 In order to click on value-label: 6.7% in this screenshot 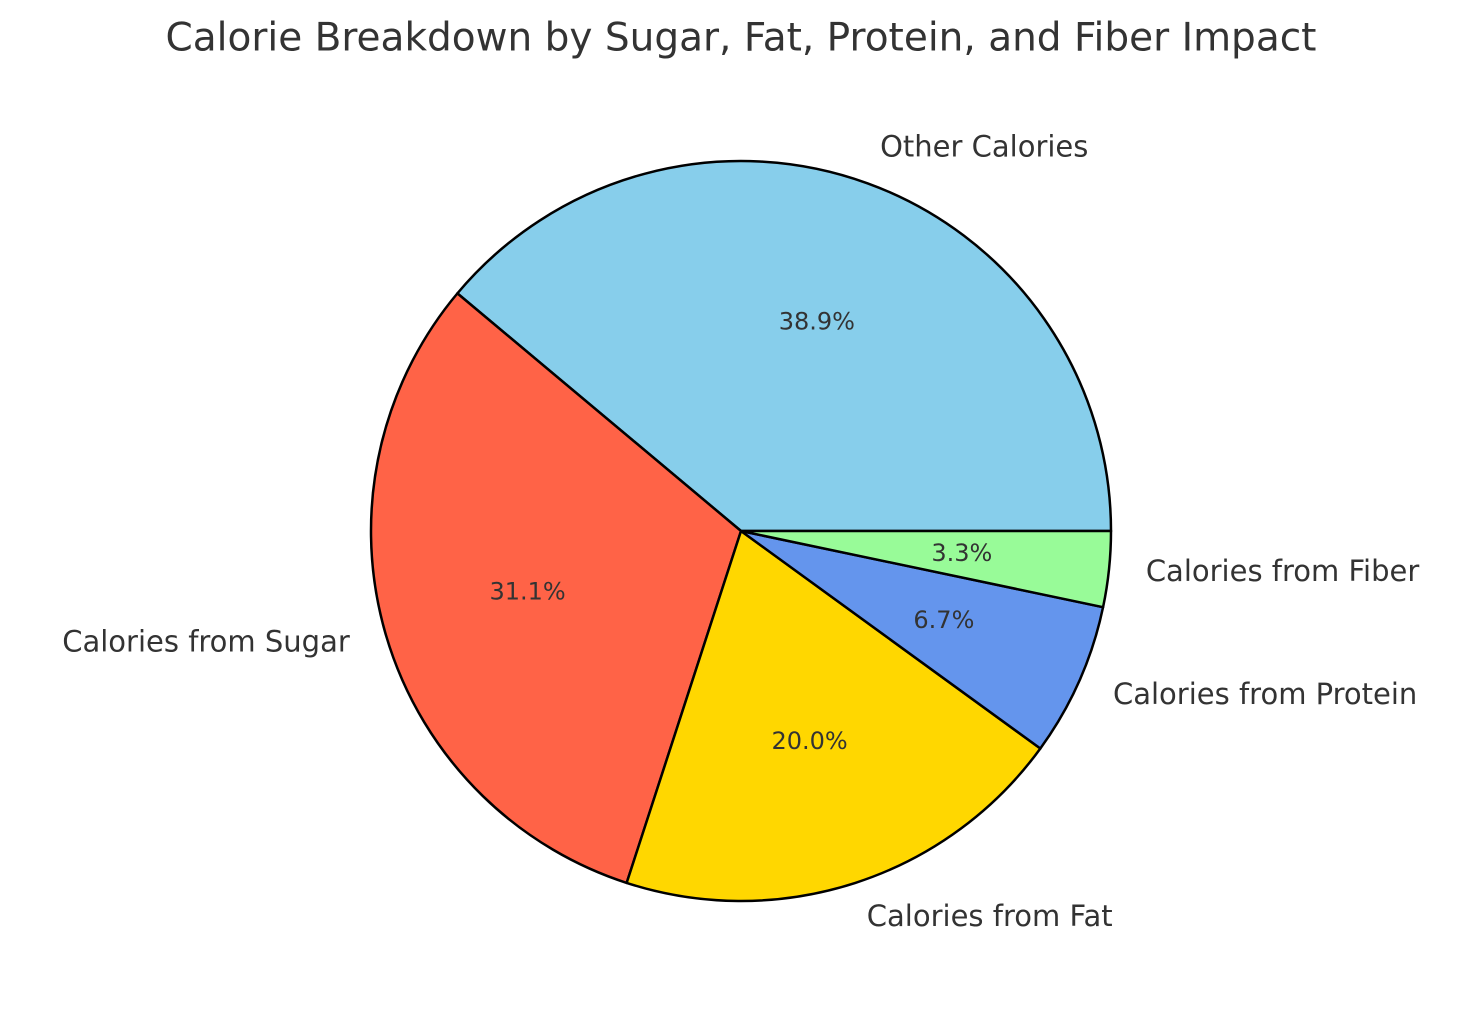, I will do `click(943, 620)`.